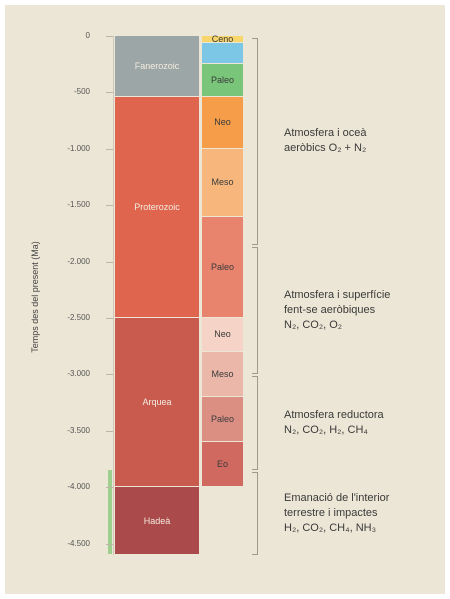 This screenshot has height=599, width=450. What do you see at coordinates (325, 133) in the screenshot?
I see `description-line: Atmosfera i oceà` at bounding box center [325, 133].